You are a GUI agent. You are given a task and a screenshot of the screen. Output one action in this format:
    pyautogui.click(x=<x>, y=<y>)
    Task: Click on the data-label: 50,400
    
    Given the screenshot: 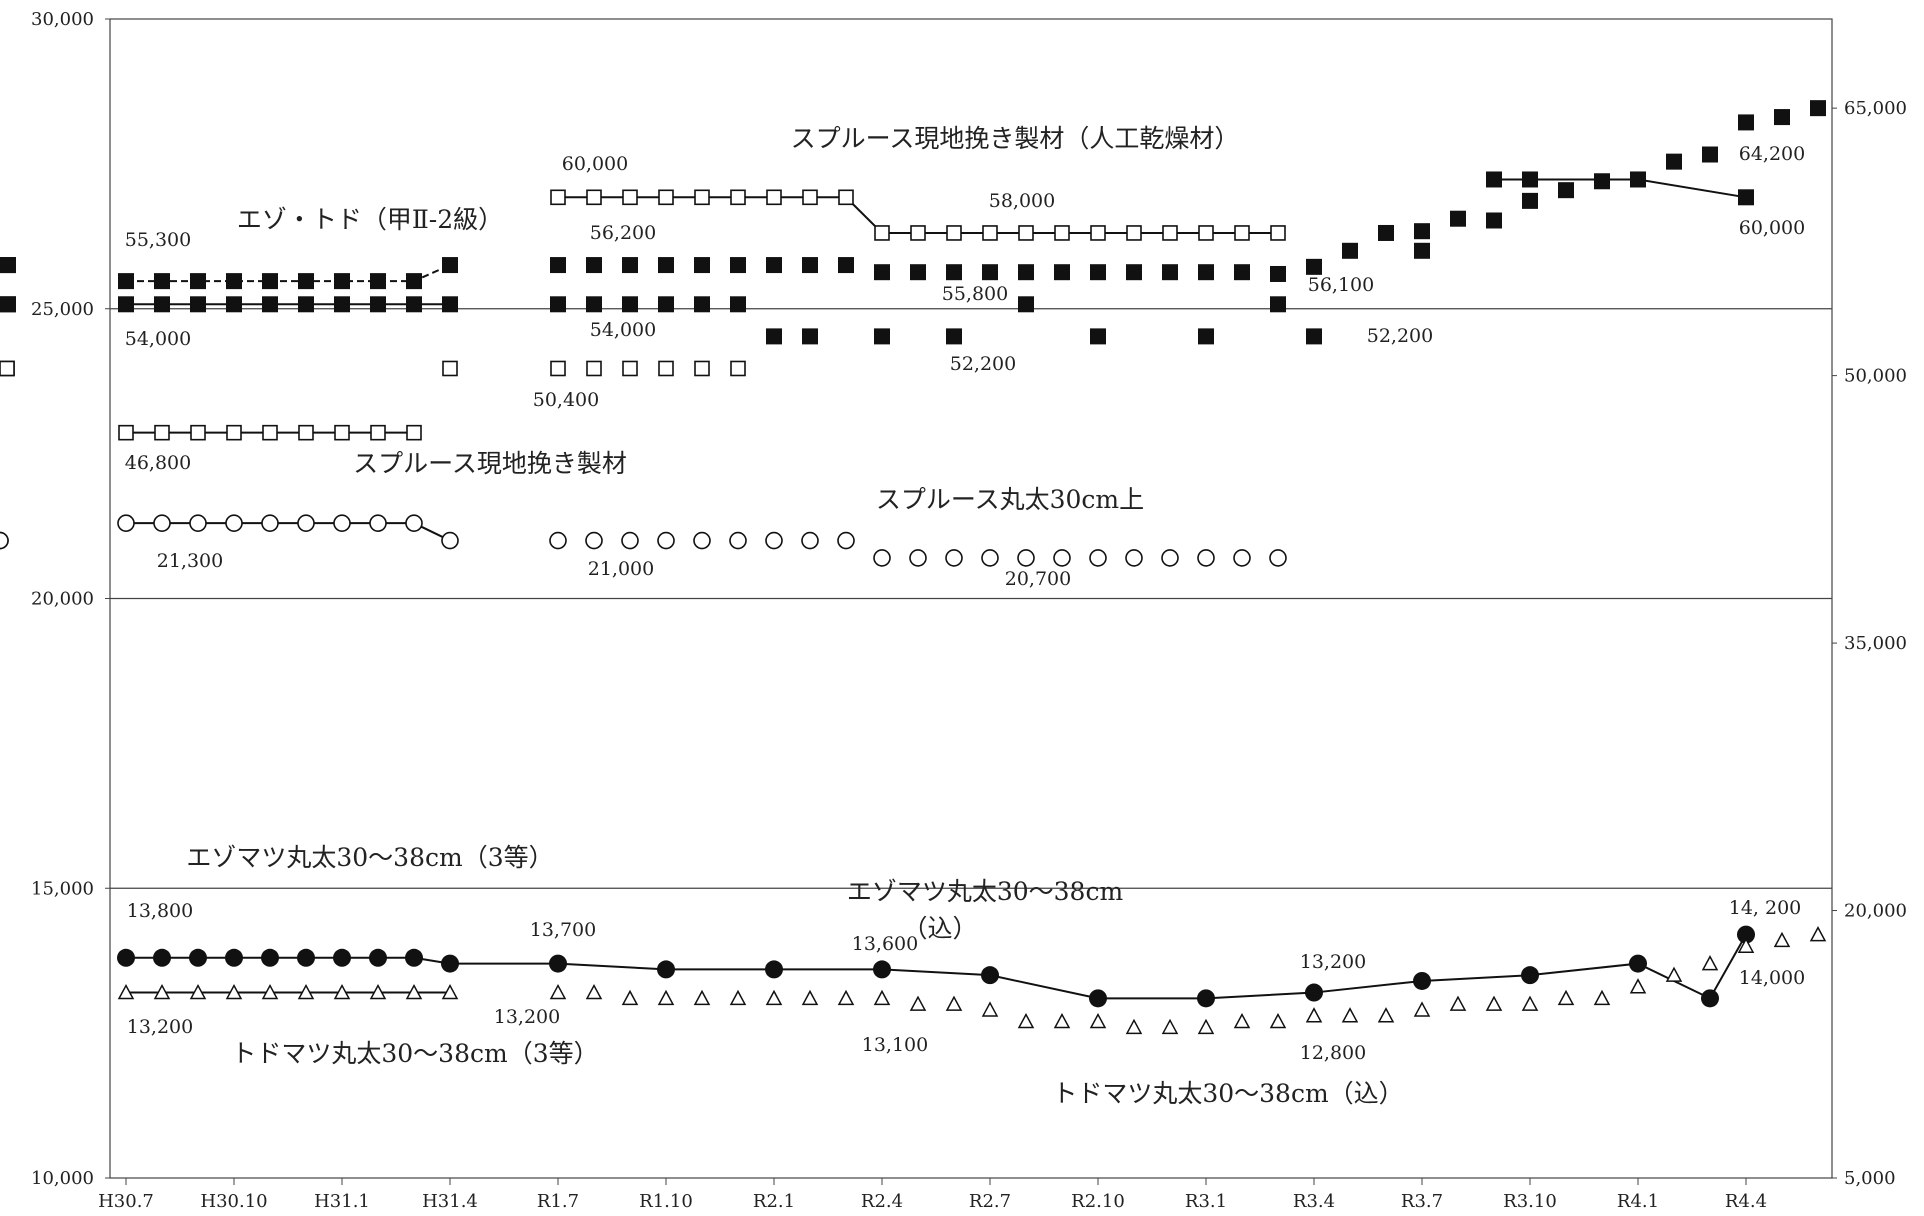 What is the action you would take?
    pyautogui.click(x=566, y=400)
    